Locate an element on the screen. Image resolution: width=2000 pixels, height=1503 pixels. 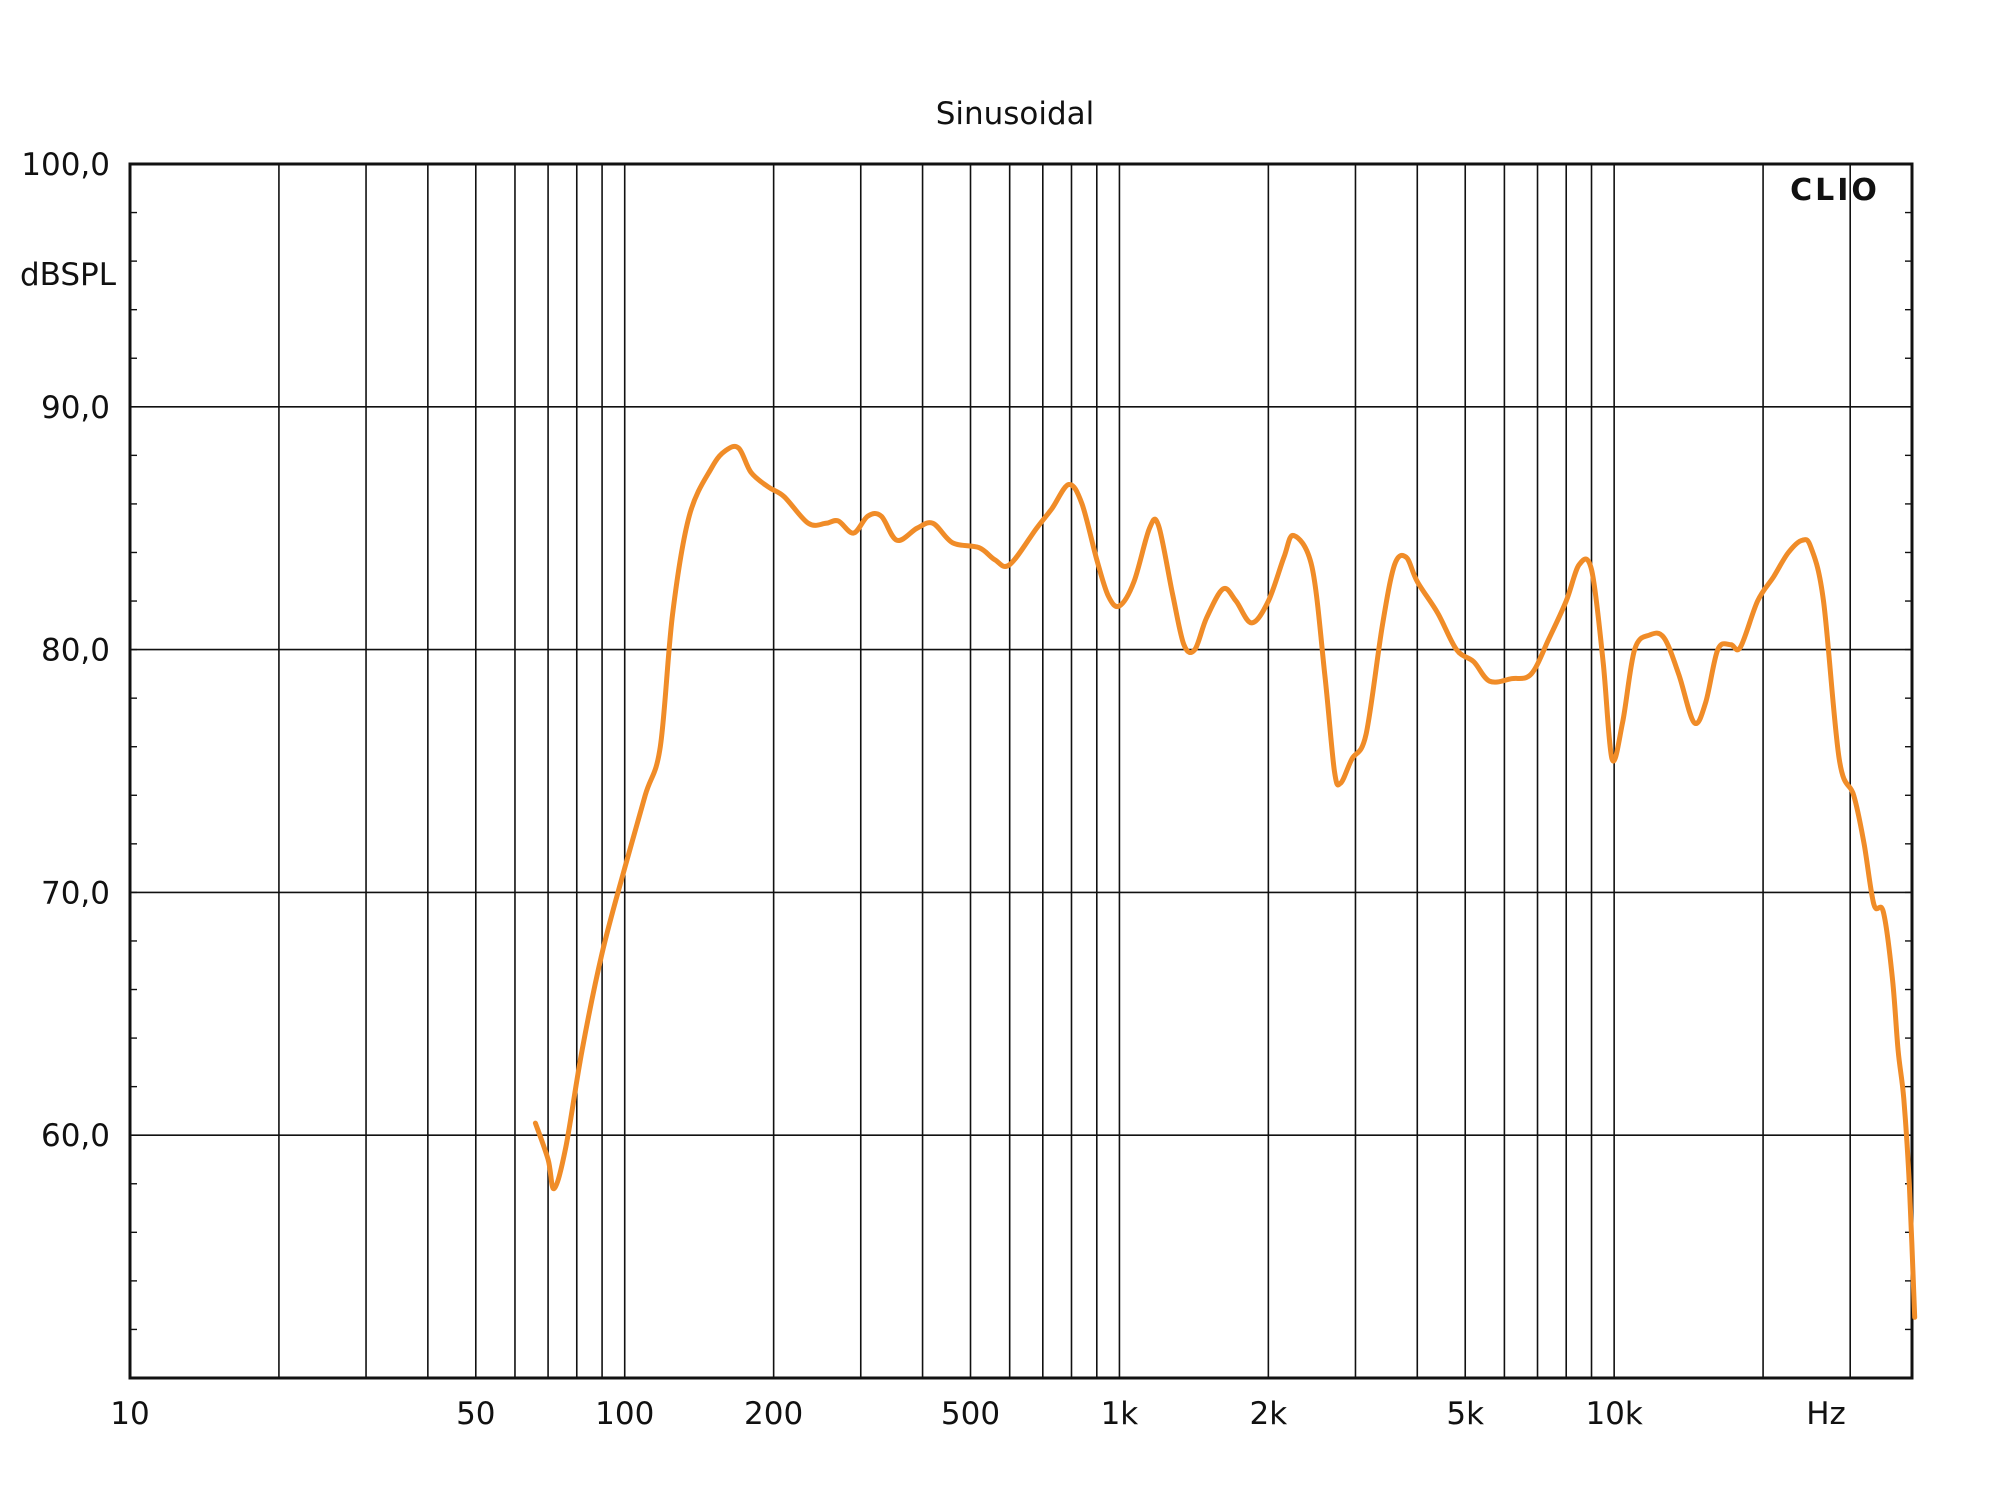
chart-title: Sinusoidal is located at coordinates (1015, 114).